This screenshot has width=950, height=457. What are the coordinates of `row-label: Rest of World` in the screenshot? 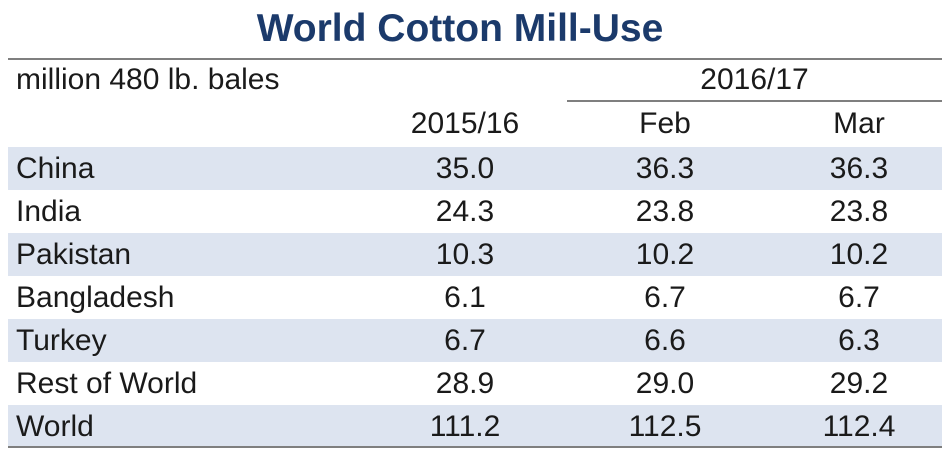 It's located at (107, 383).